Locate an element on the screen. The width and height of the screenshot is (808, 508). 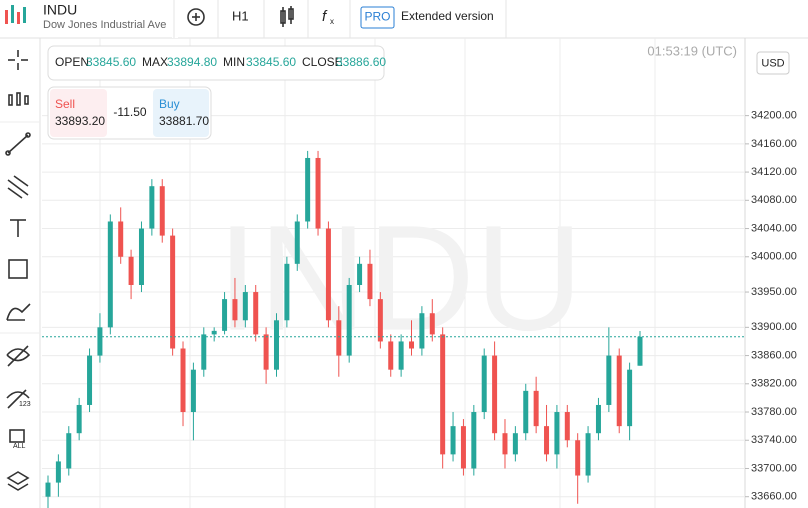
sell-price: 33893.20 is located at coordinates (80, 121).